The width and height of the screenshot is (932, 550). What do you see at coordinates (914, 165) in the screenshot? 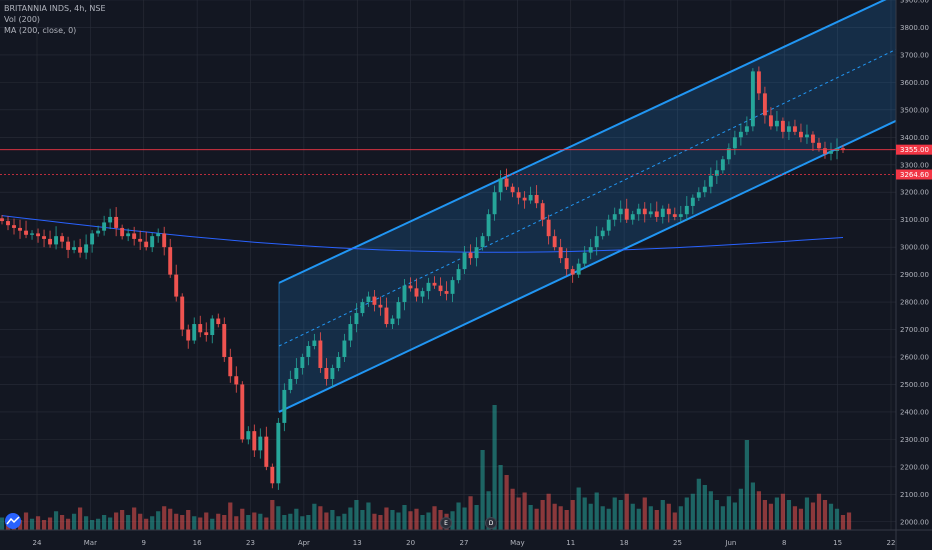
I see `y-tick-label: 3300.00` at bounding box center [914, 165].